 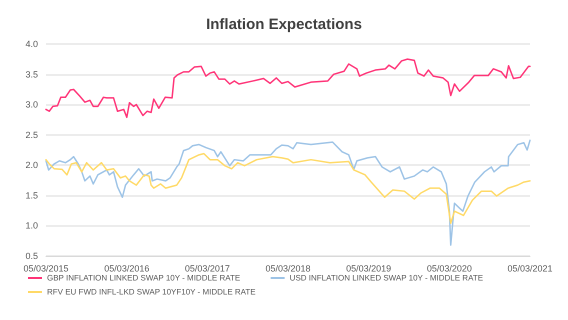 What do you see at coordinates (143, 278) in the screenshot?
I see `legend-label: GBP INFLATION LINKED SWAP 10Y - MIDDLE RATE` at bounding box center [143, 278].